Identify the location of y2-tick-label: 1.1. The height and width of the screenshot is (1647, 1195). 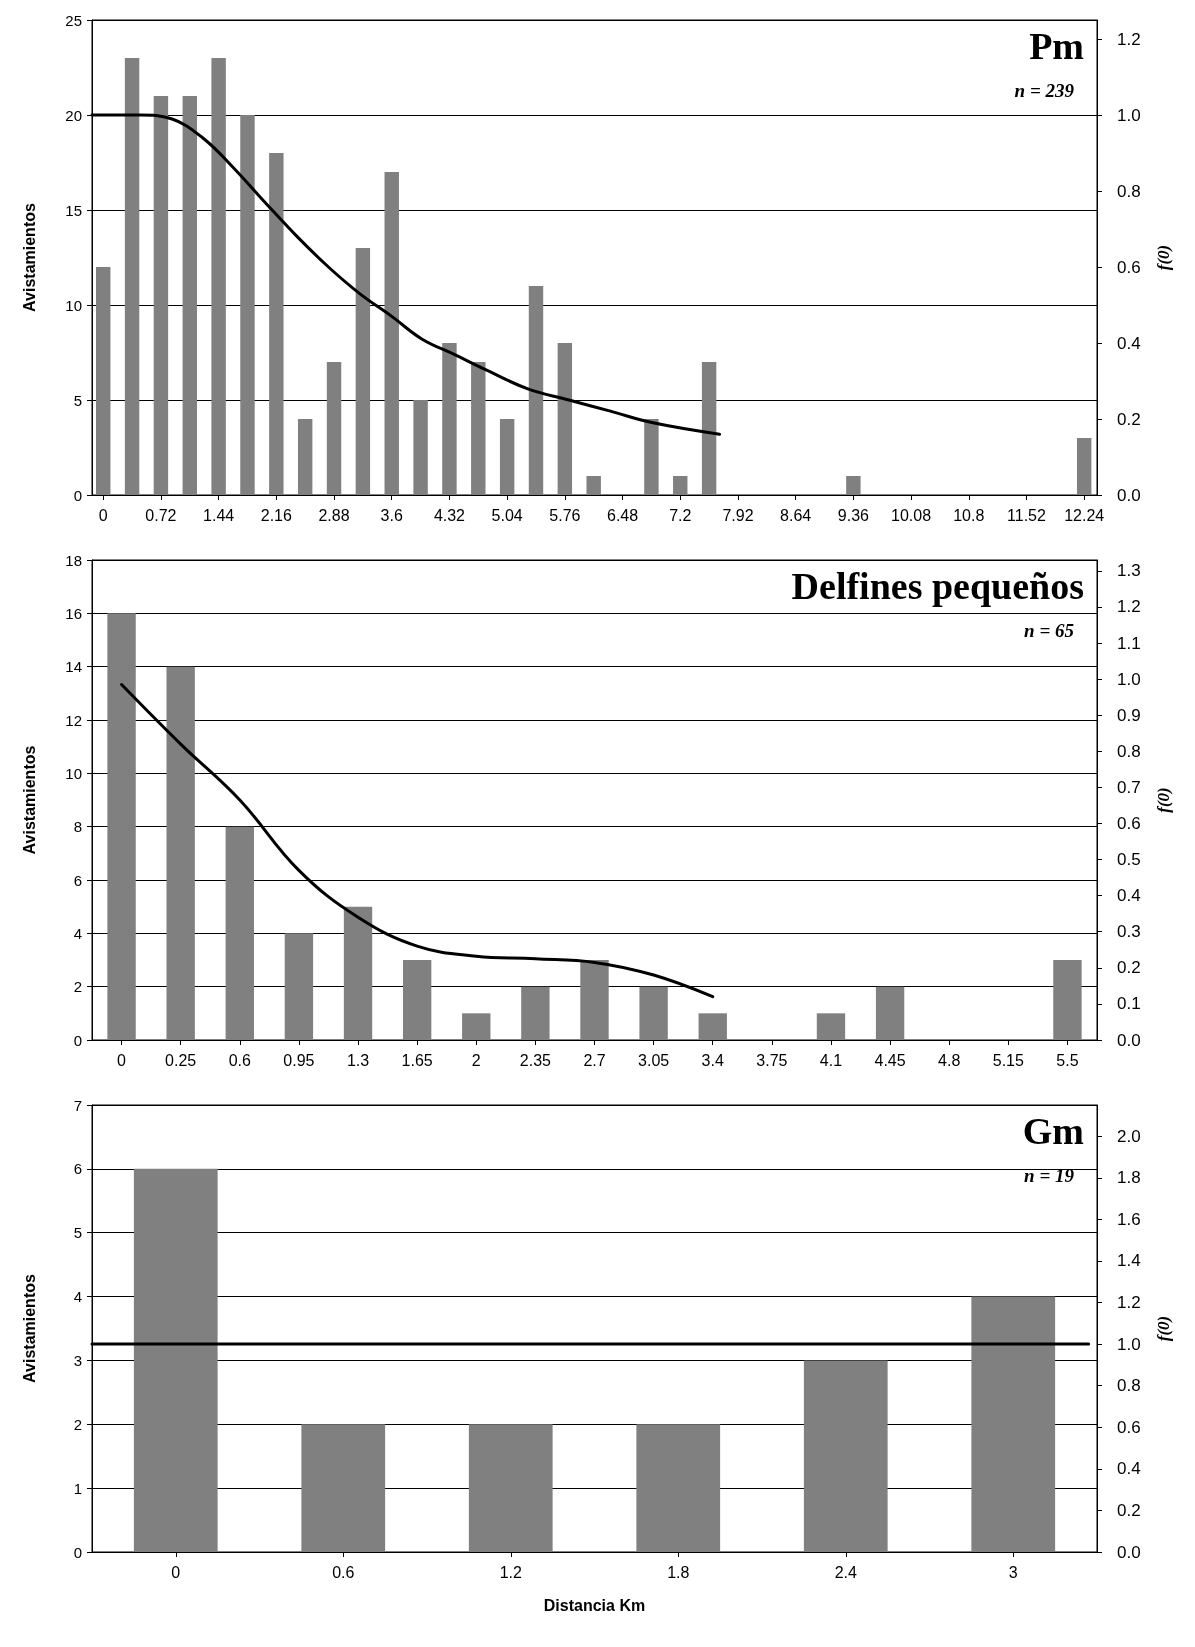
(1129, 643).